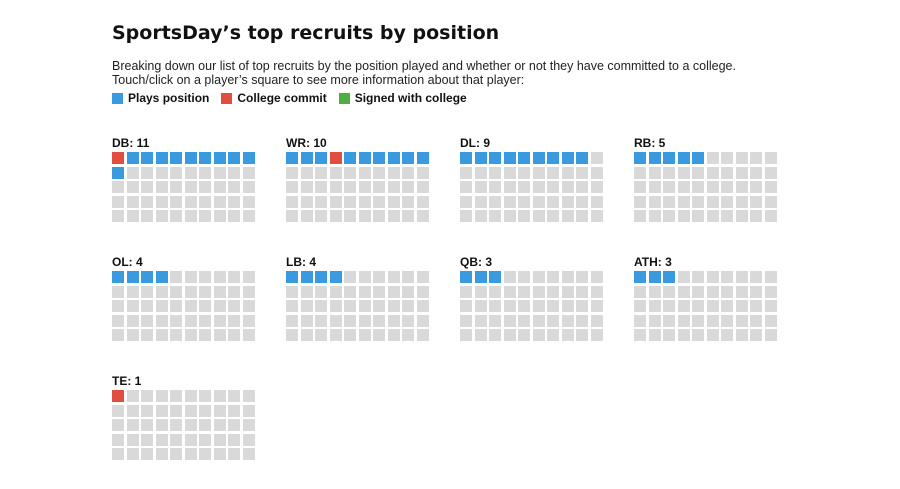  What do you see at coordinates (127, 381) in the screenshot?
I see `position-label: TE: 1` at bounding box center [127, 381].